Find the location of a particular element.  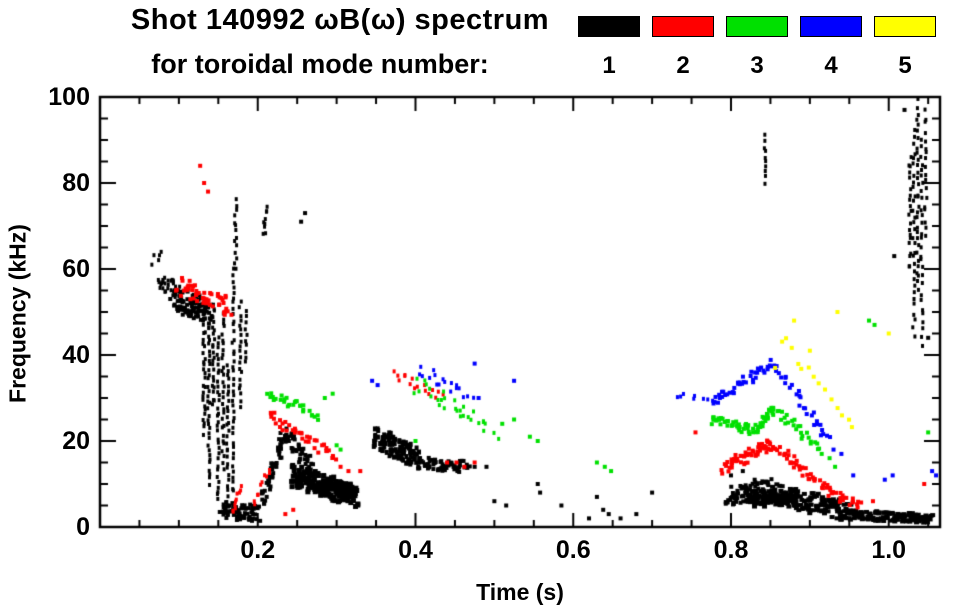

y-tick-label: 80 is located at coordinates (76, 183).